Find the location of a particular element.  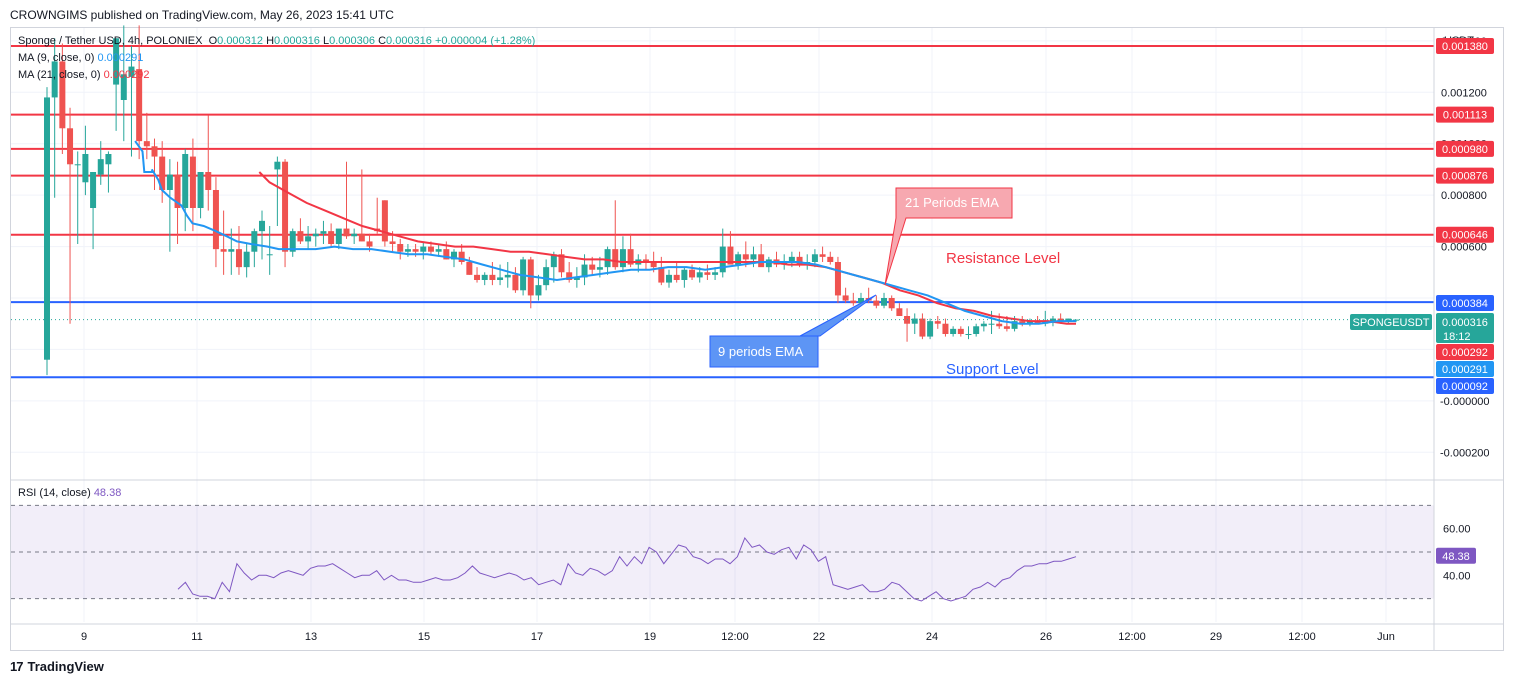

legend-ma9-row: MA (9, close, 0) 0.000291 is located at coordinates (80, 58).